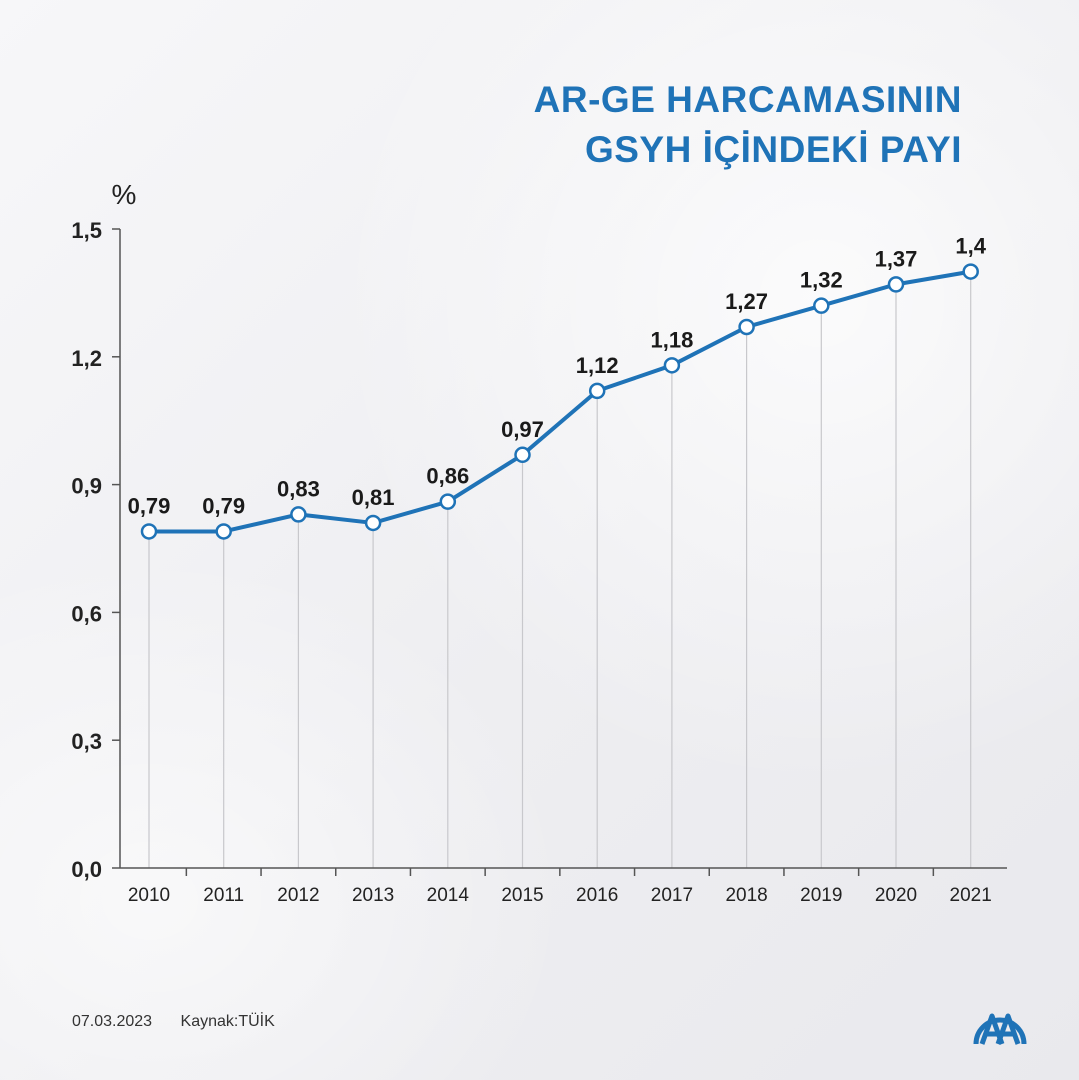 This screenshot has height=1080, width=1079. Describe the element at coordinates (124, 194) in the screenshot. I see `y-axis-unit-label: %` at that location.